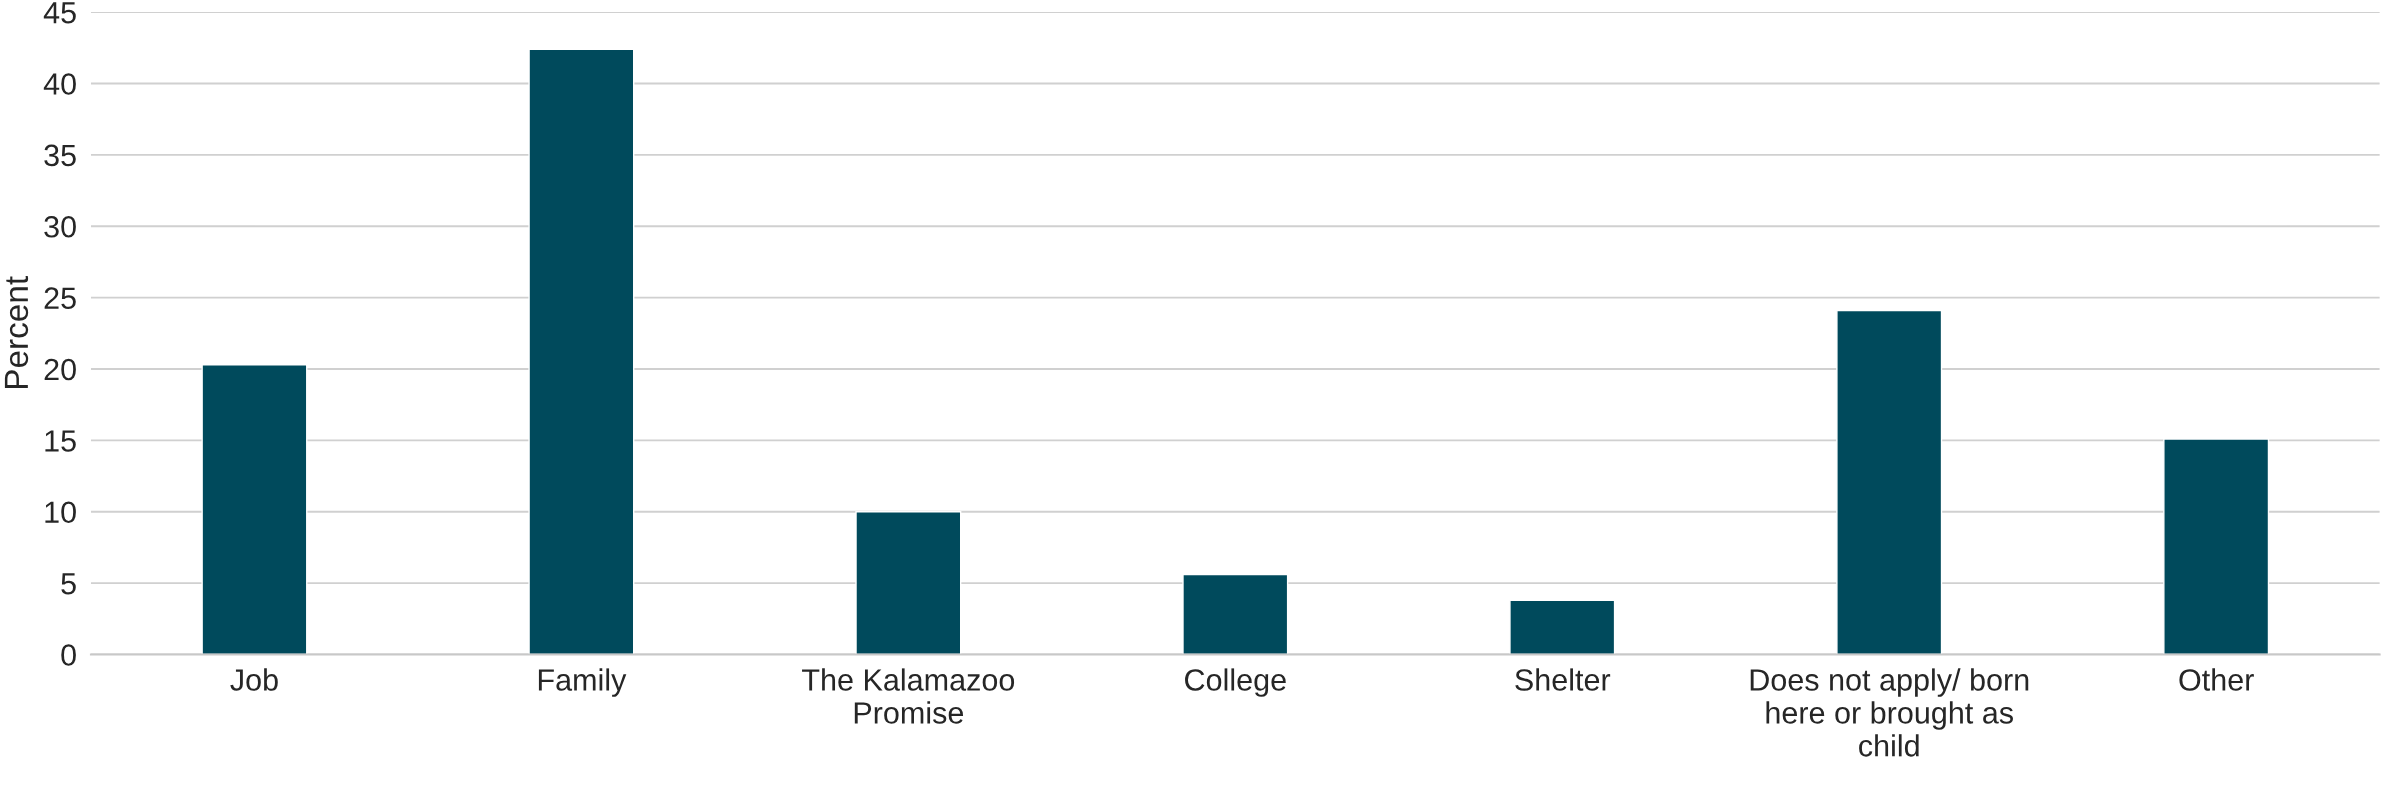  Describe the element at coordinates (1563, 679) in the screenshot. I see `x-tick-label: Shelter` at that location.